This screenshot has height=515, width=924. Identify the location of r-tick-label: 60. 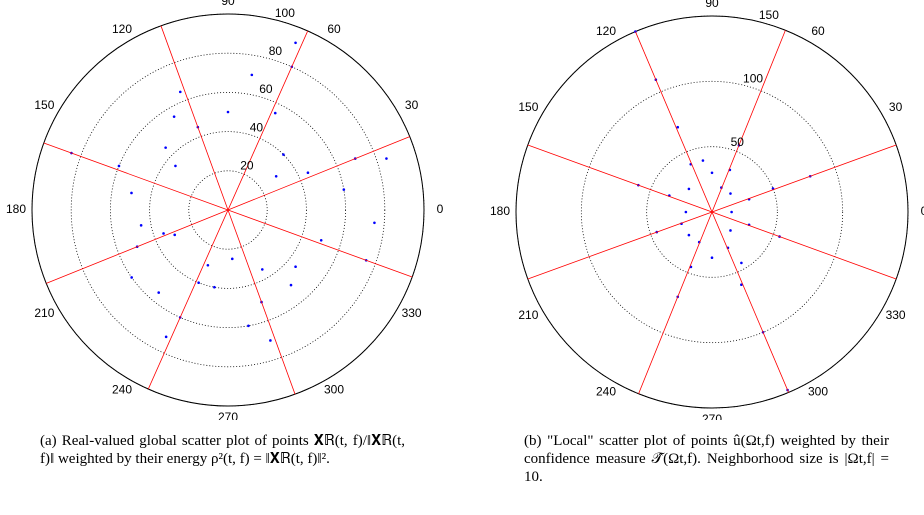
(266, 89).